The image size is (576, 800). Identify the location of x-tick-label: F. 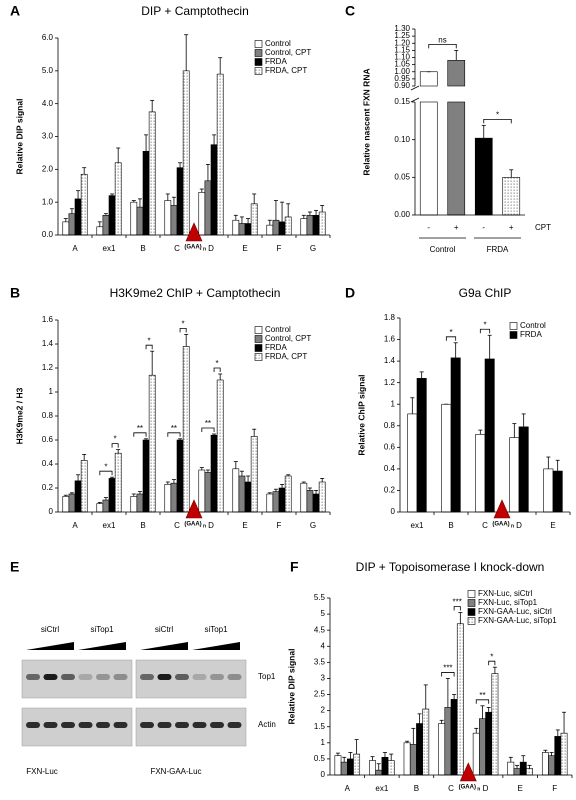
(279, 525).